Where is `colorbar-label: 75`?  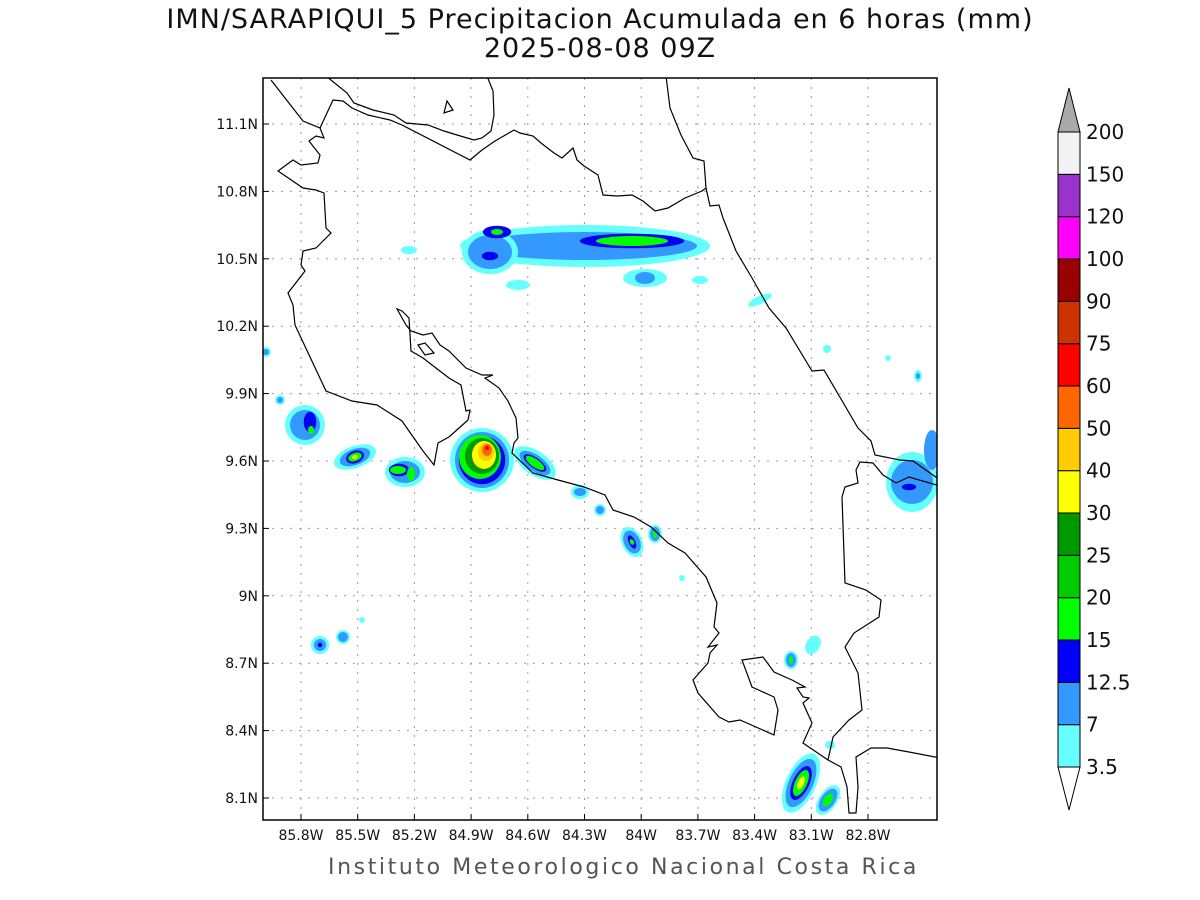 colorbar-label: 75 is located at coordinates (1098, 344).